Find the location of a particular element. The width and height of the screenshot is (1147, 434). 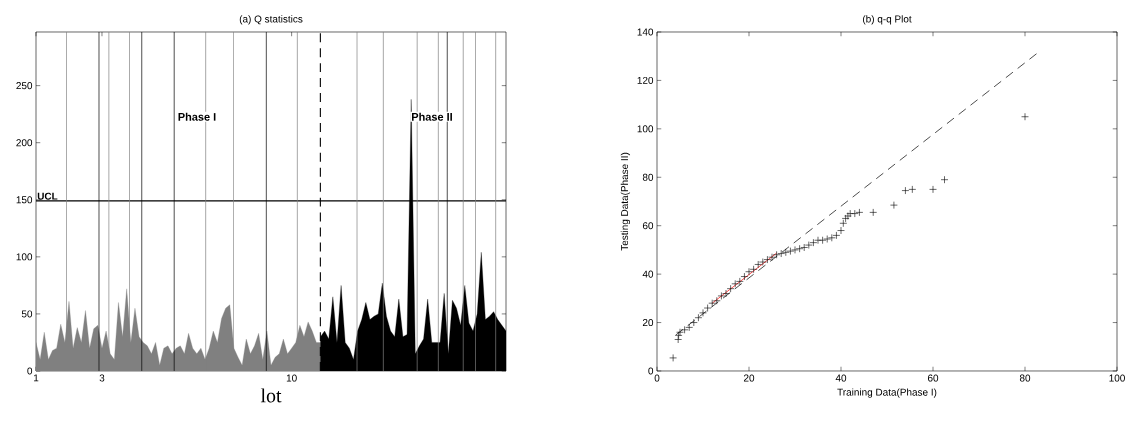

ref-line-label: UCL is located at coordinates (47, 196).